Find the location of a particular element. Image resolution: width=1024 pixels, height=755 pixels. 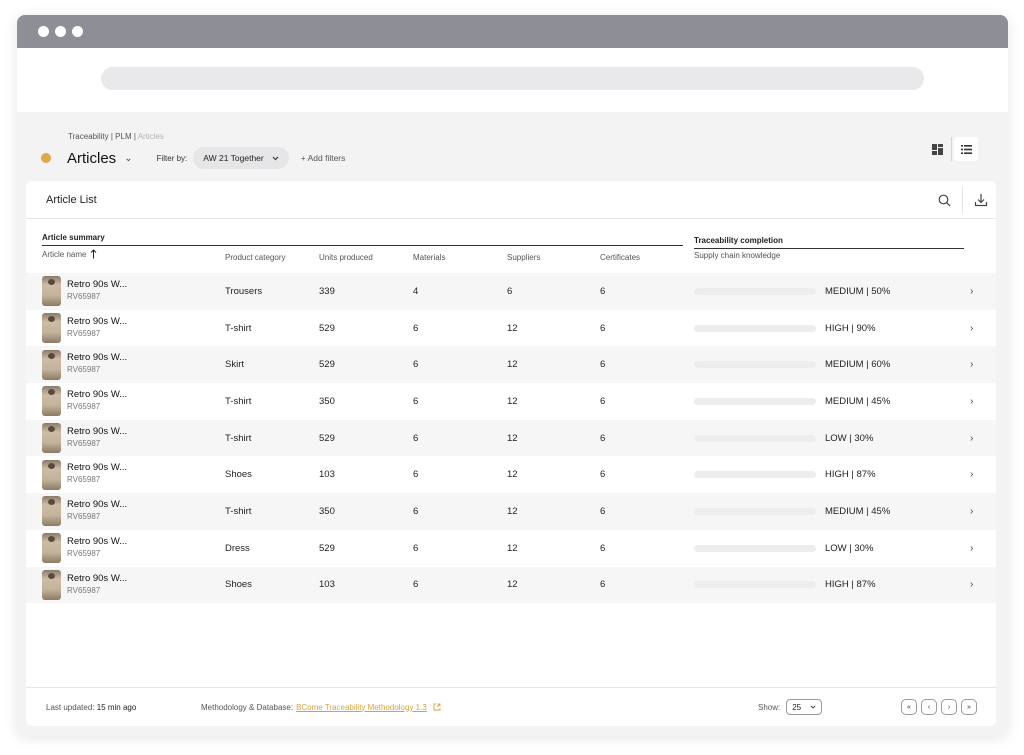

last-updated-value: 15 min ago is located at coordinates (116, 707).